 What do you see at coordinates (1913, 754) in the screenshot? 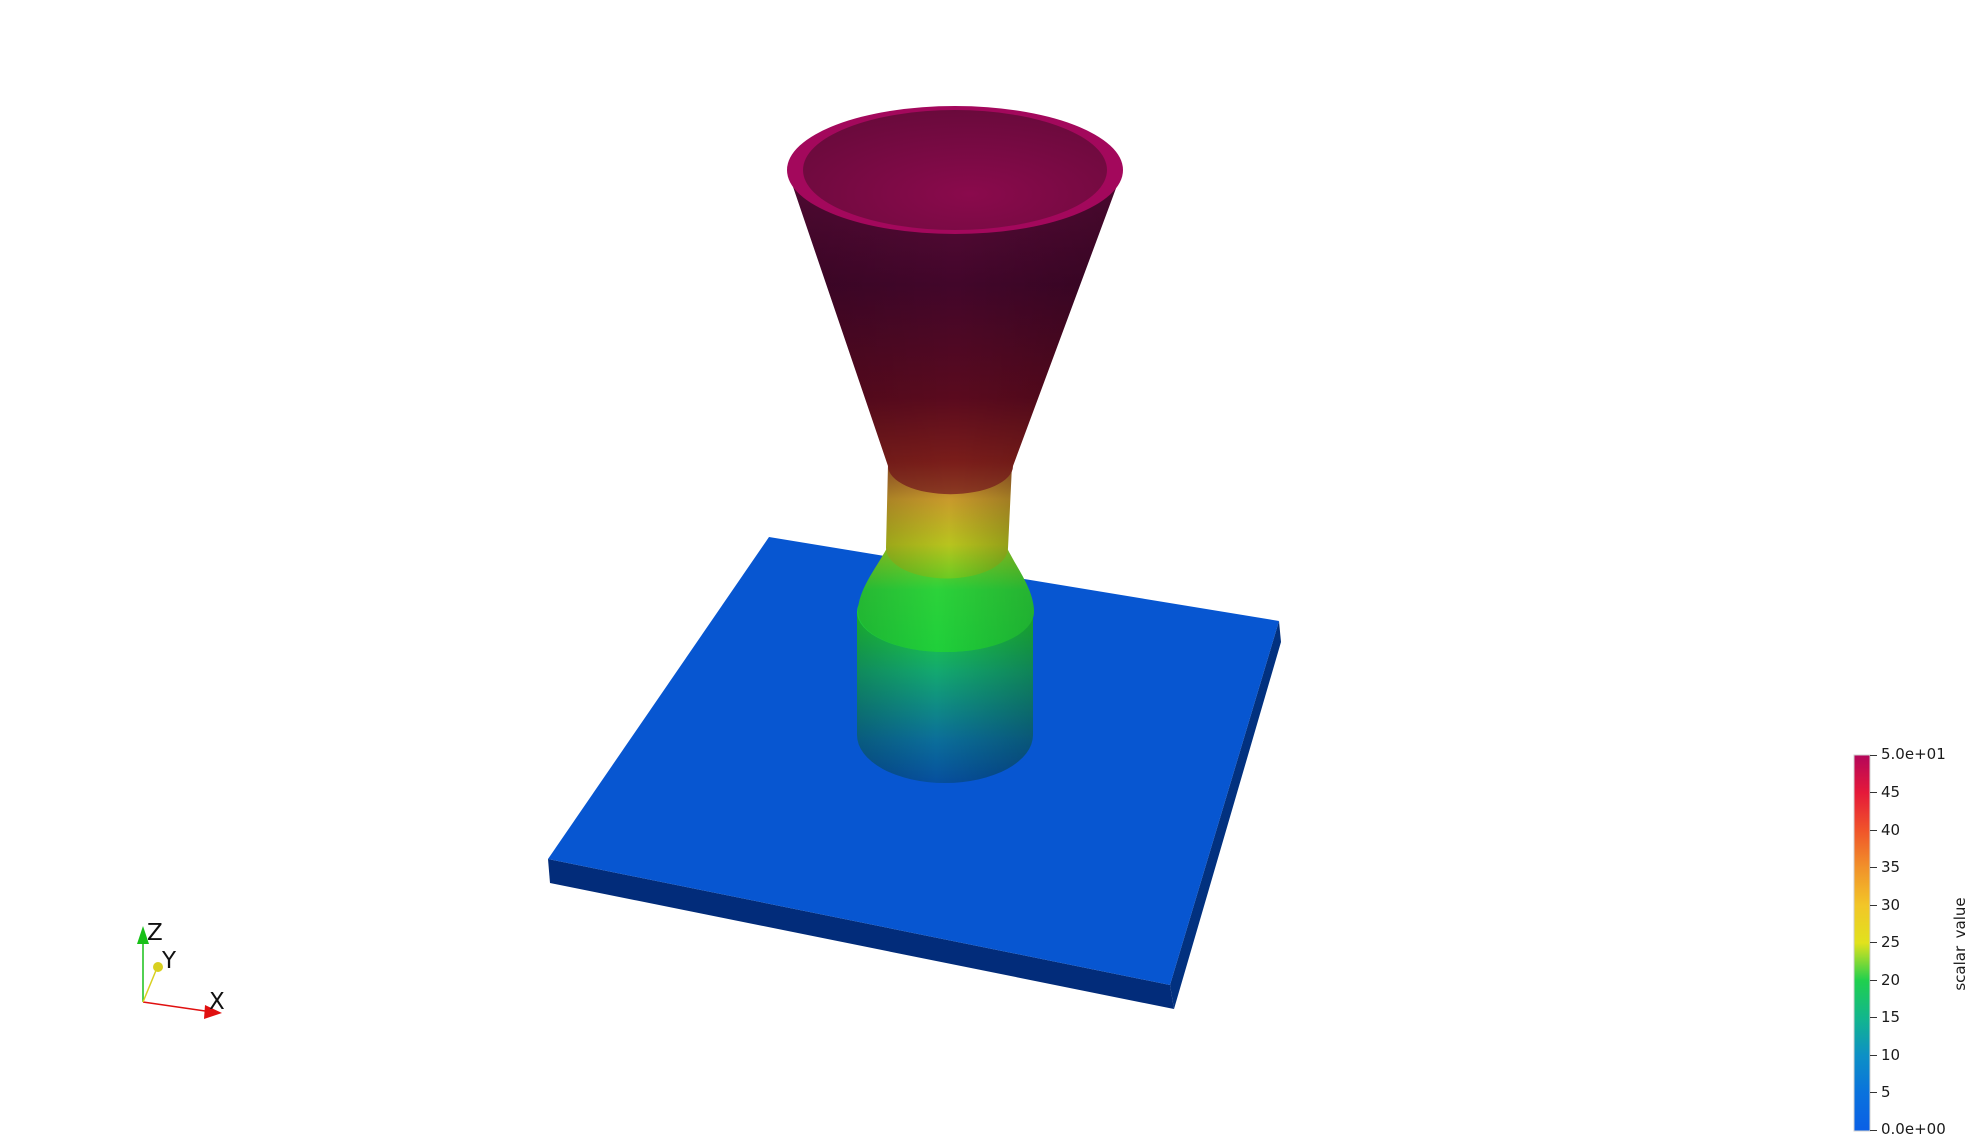
I see `colorbar-label-max: 5.0e+01` at bounding box center [1913, 754].